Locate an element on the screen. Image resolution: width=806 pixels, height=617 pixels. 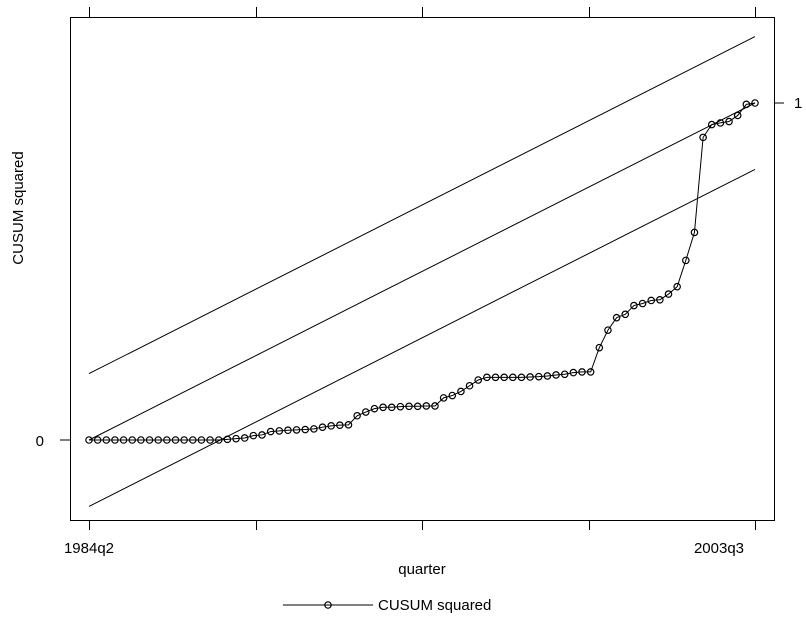
legend-marker-swatch is located at coordinates (328, 605).